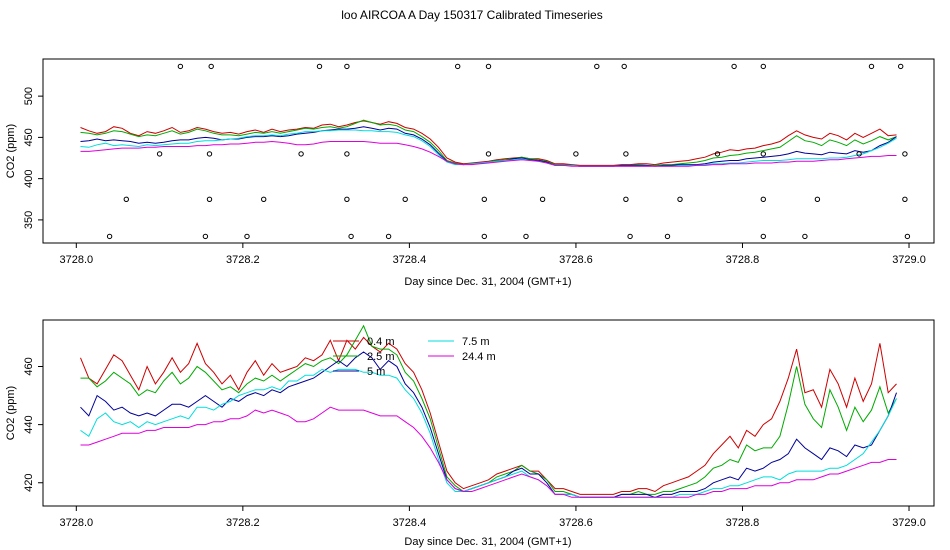 Image resolution: width=950 pixels, height=550 pixels. I want to click on bottom-x-tick-label: 3728.4, so click(410, 523).